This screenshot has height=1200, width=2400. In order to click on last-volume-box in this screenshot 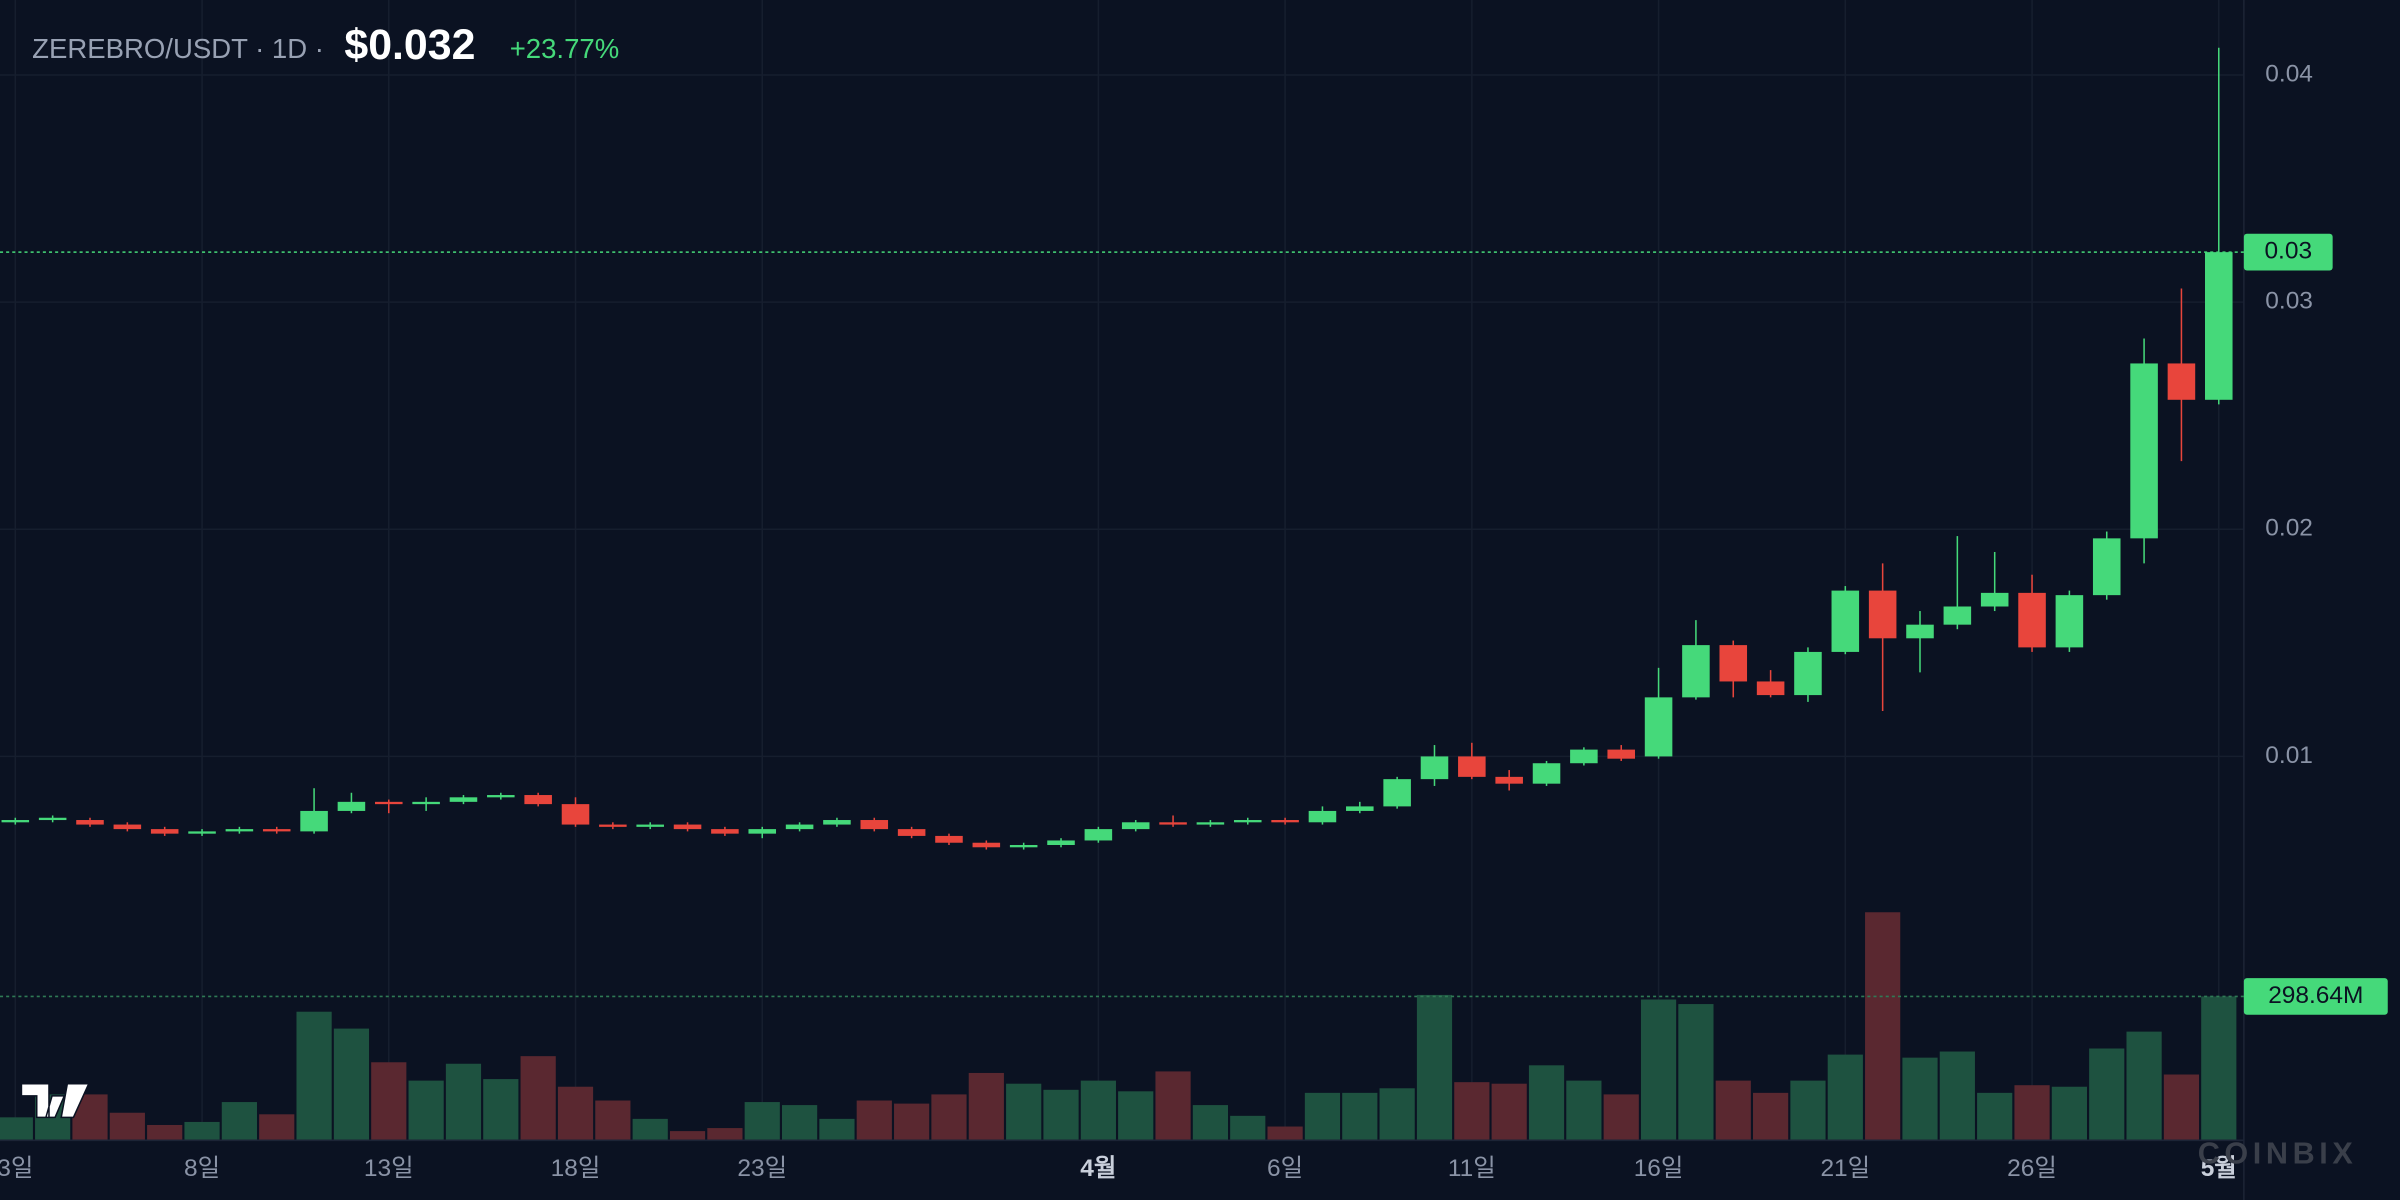, I will do `click(2315, 996)`.